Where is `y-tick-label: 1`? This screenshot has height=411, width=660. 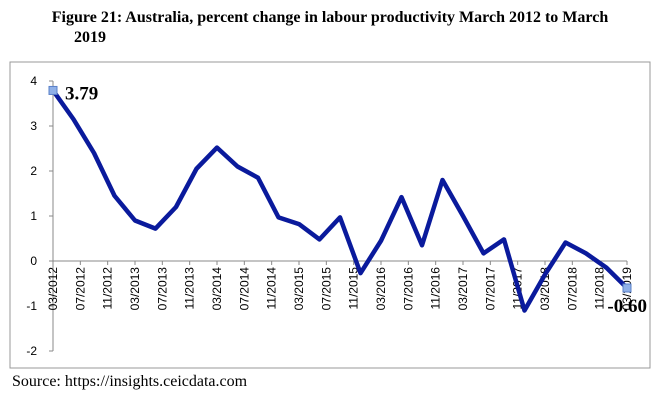
y-tick-label: 1 is located at coordinates (33, 216).